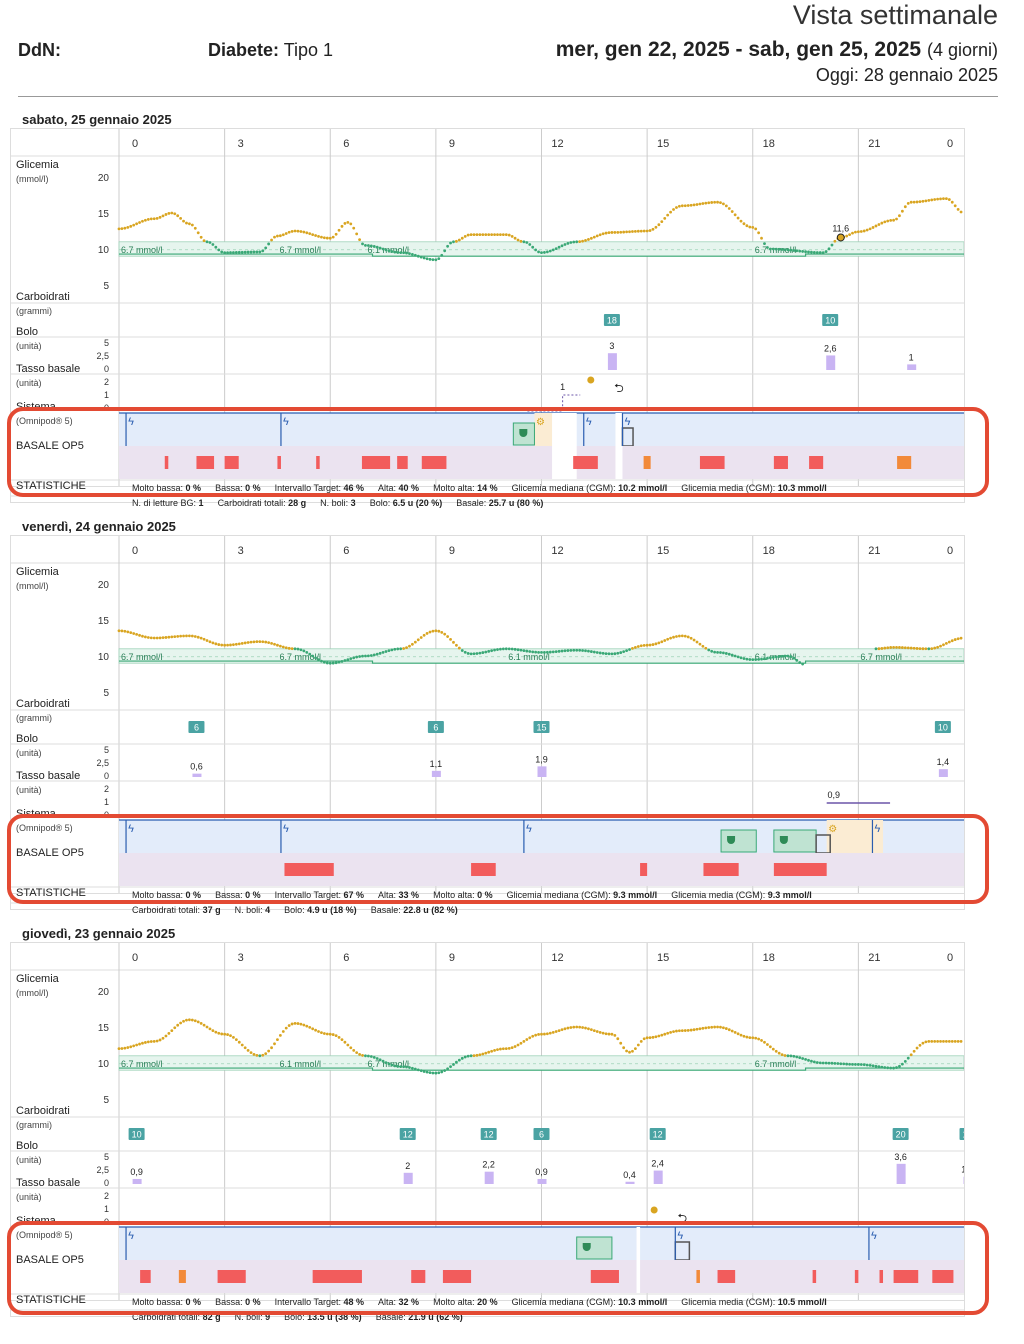  I want to click on stat-key: N. boli:, so click(248, 910).